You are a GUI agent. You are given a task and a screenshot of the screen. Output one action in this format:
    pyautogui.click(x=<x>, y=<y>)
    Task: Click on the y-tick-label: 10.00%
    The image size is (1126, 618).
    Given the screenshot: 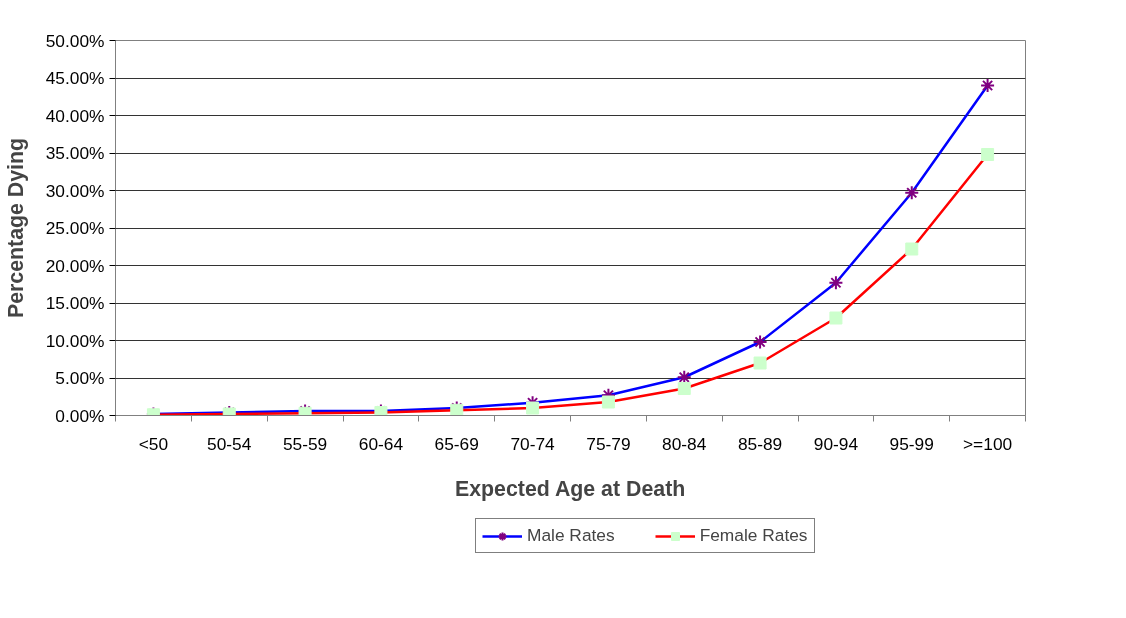 What is the action you would take?
    pyautogui.click(x=75, y=340)
    